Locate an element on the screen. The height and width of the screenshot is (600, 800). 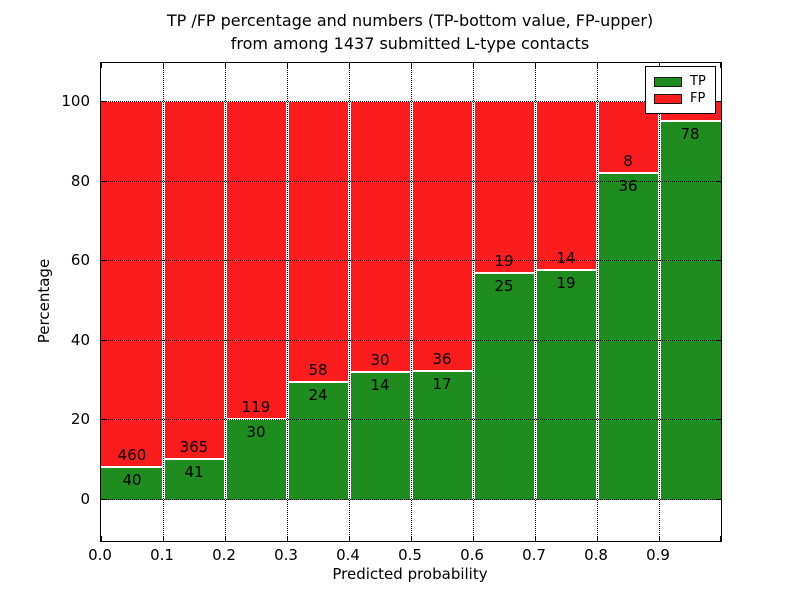
bar-label-tp: 36 is located at coordinates (628, 186).